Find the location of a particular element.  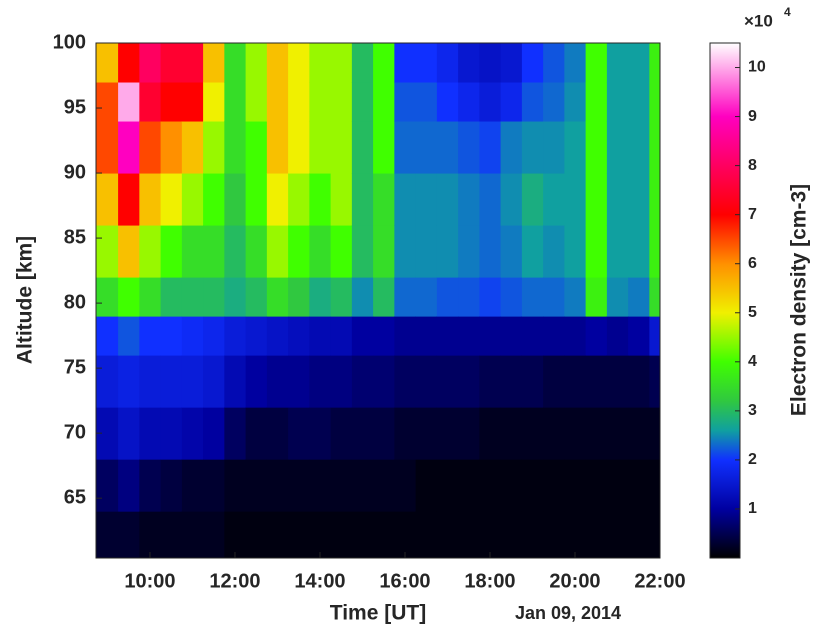

x-tick-label: 20:00 is located at coordinates (574, 581).